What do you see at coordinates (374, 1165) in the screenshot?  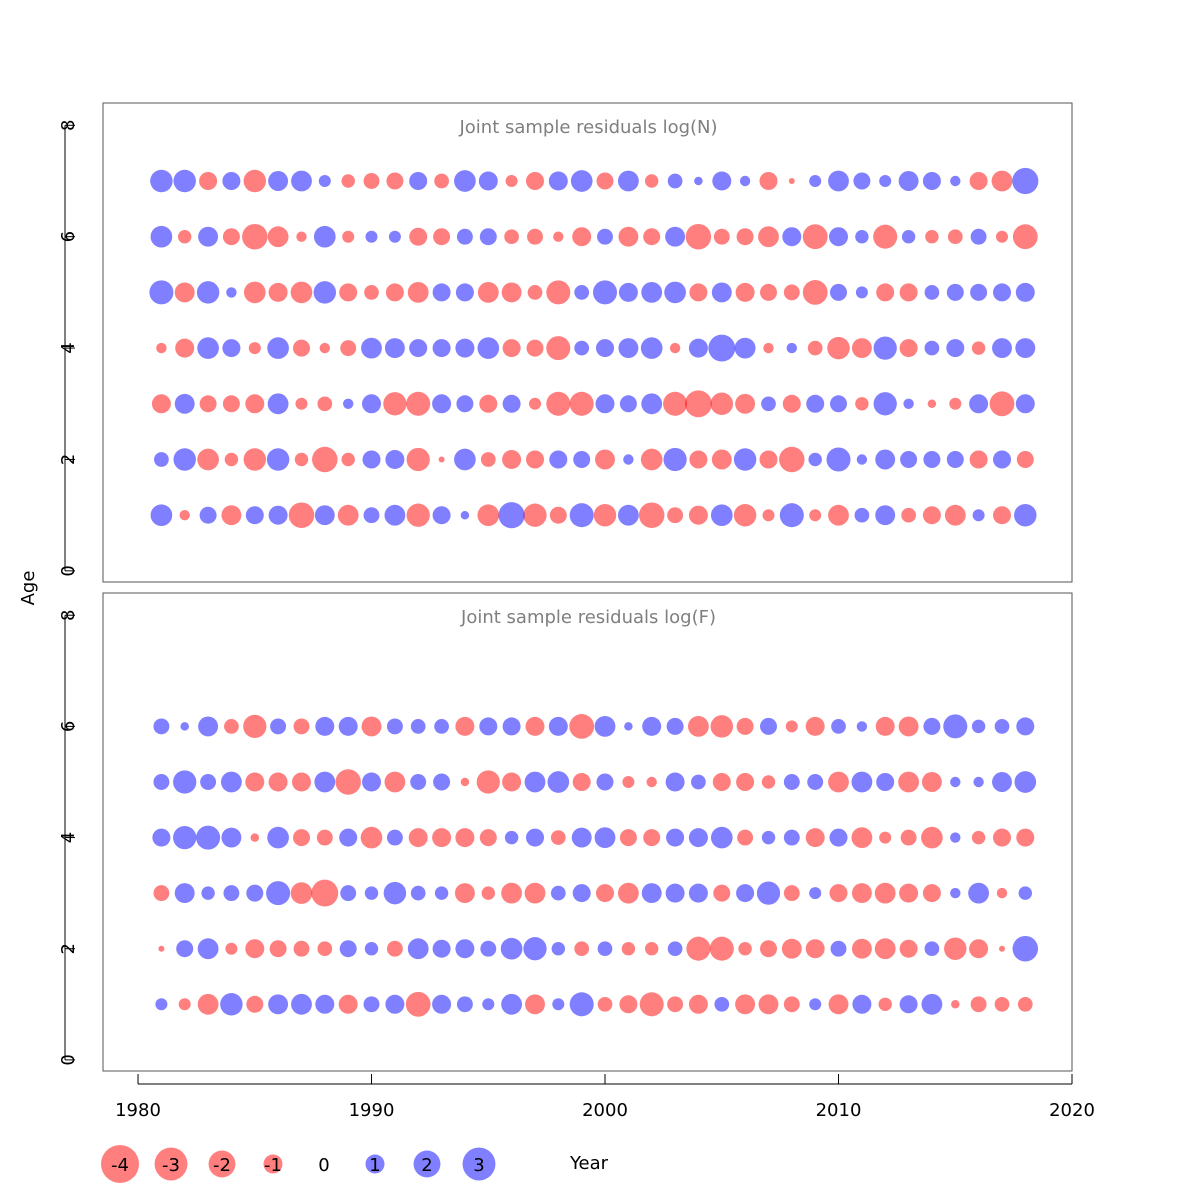 I see `legend-label: 1` at bounding box center [374, 1165].